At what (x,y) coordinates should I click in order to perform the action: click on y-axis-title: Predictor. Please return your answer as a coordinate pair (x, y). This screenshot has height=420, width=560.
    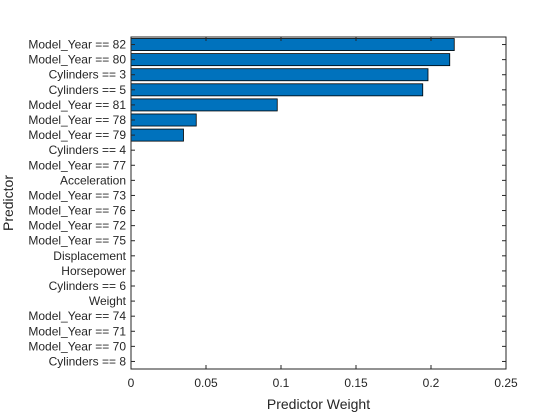
    Looking at the image, I should click on (8, 203).